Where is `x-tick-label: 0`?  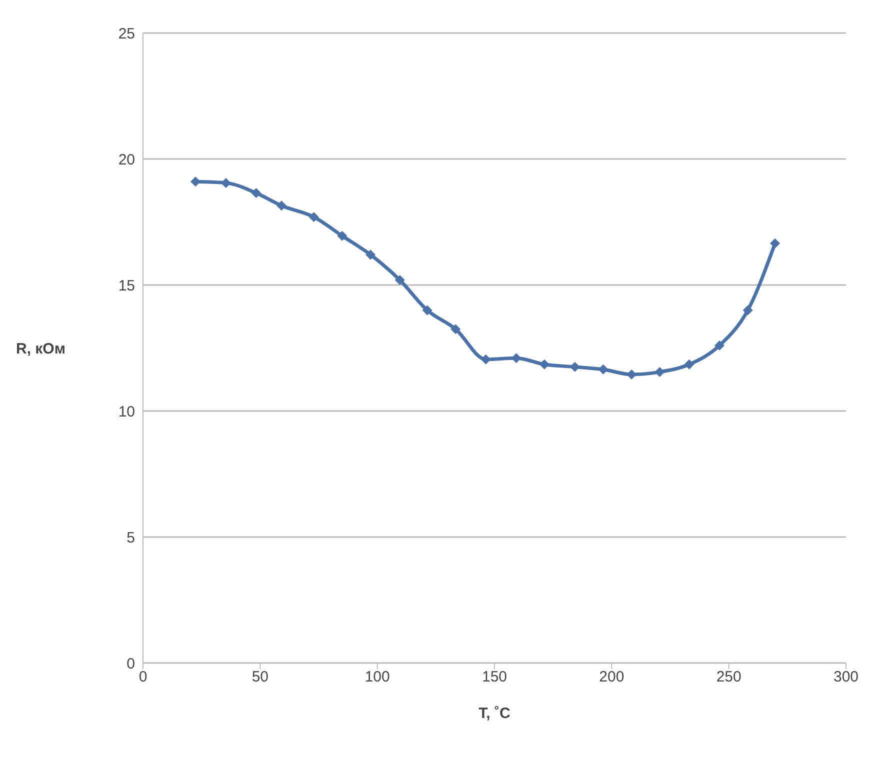 x-tick-label: 0 is located at coordinates (143, 677).